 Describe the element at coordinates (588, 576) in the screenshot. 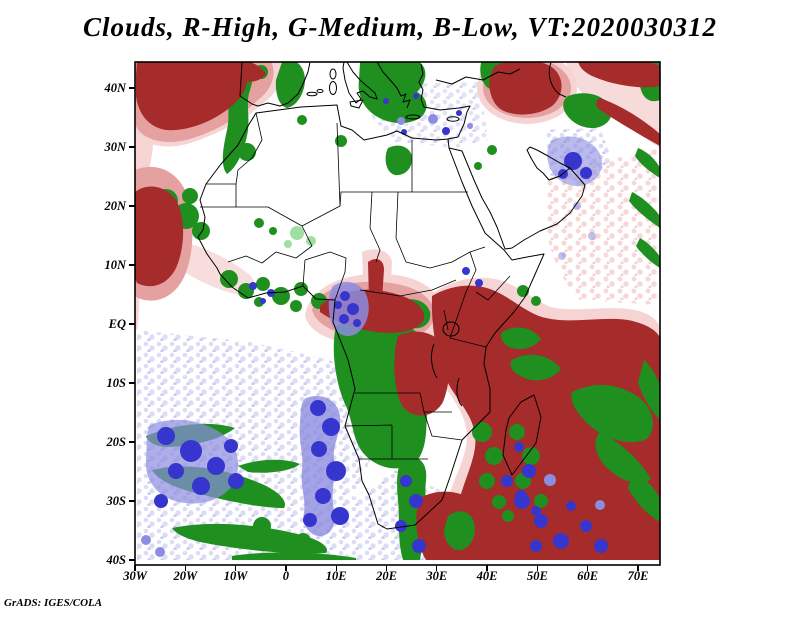

I see `lon-tick-label: 60E` at that location.